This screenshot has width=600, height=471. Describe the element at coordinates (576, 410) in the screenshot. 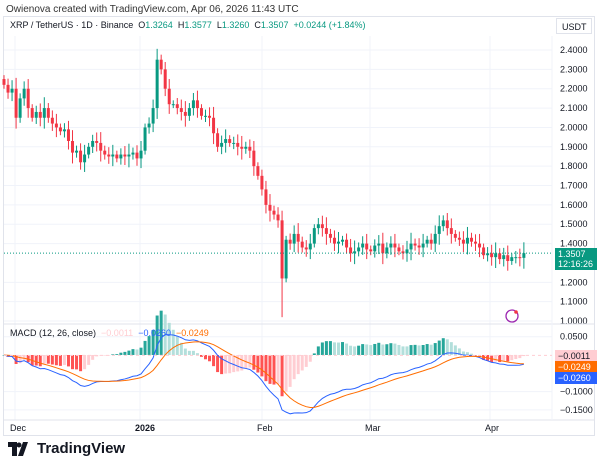

I see `macd-tick-label: −0.1500` at that location.